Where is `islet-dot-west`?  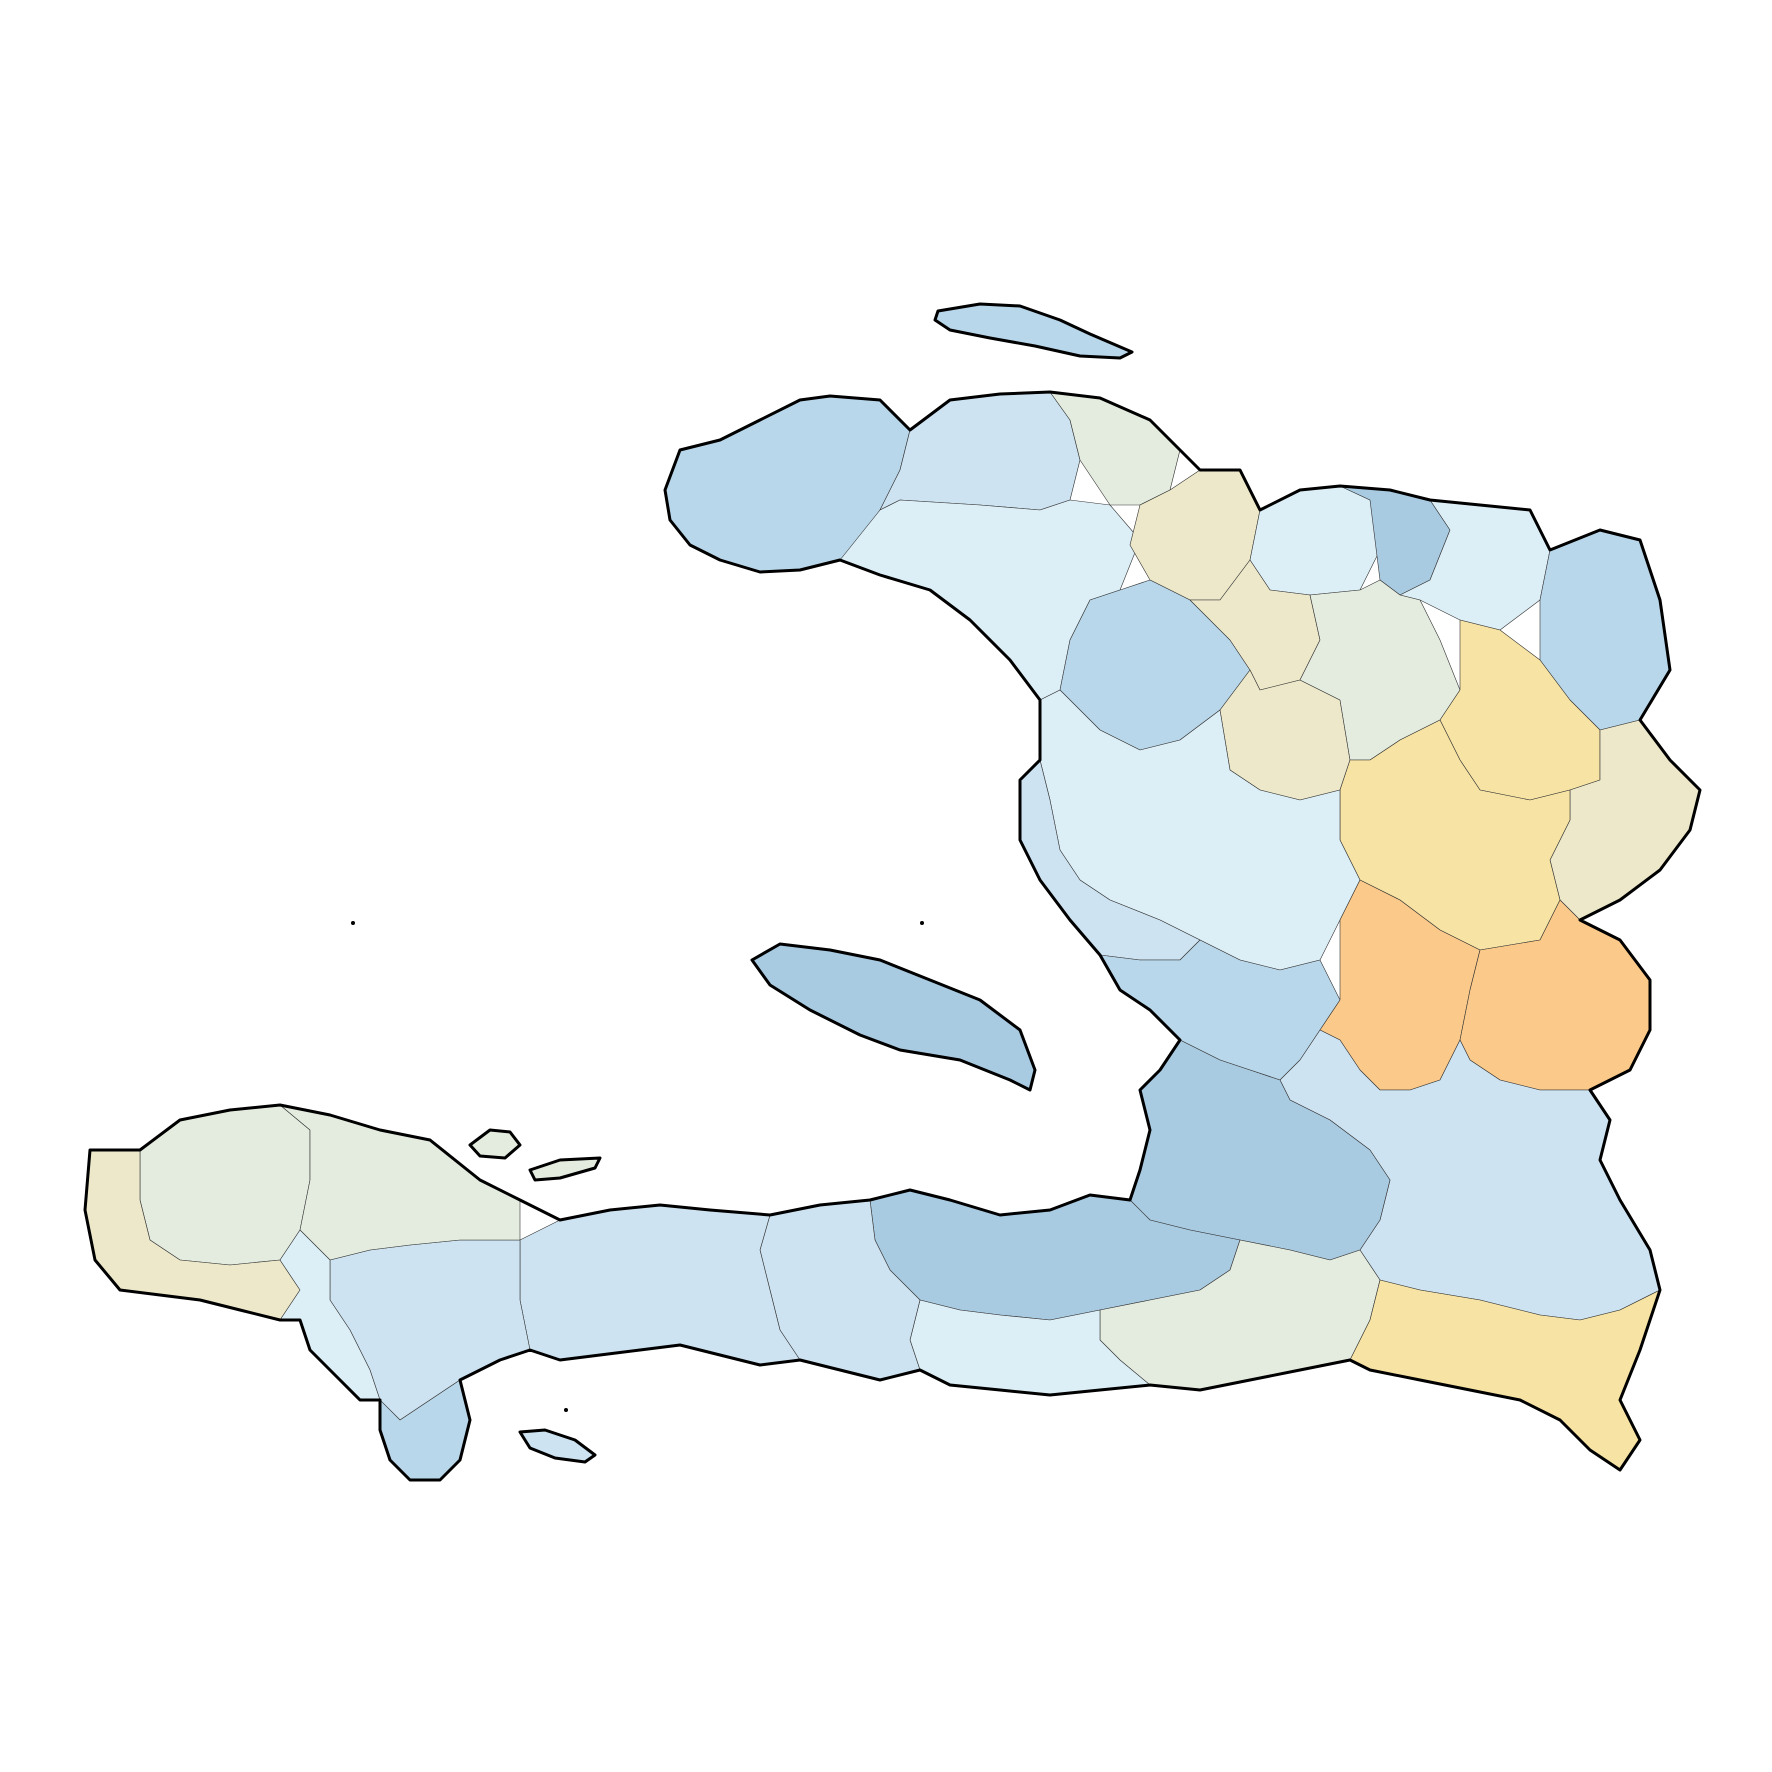
islet-dot-west is located at coordinates (353, 923).